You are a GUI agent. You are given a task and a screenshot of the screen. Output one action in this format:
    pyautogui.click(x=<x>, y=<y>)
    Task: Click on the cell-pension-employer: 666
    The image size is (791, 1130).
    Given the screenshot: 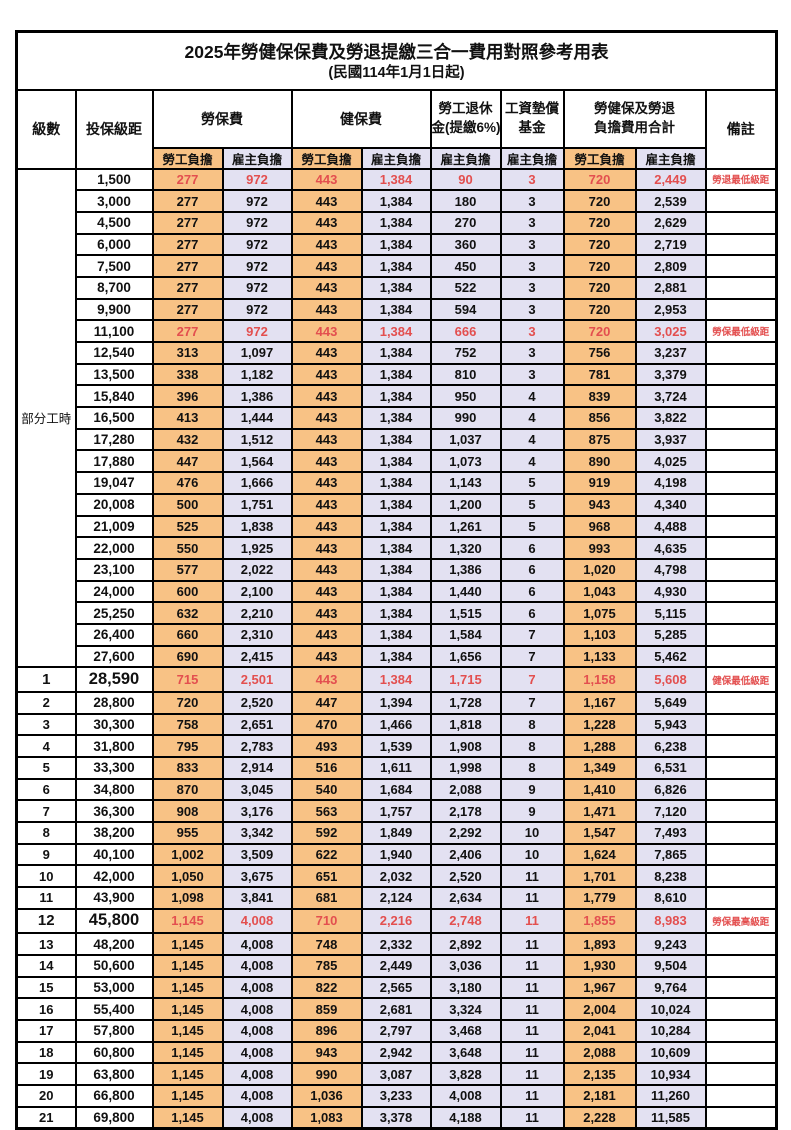 What is the action you would take?
    pyautogui.click(x=465, y=331)
    